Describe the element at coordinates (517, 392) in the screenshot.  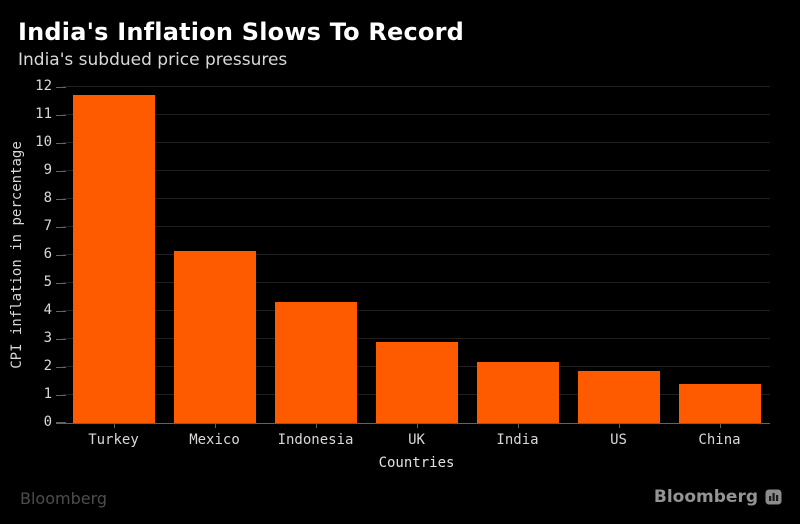
I see `bar-india` at that location.